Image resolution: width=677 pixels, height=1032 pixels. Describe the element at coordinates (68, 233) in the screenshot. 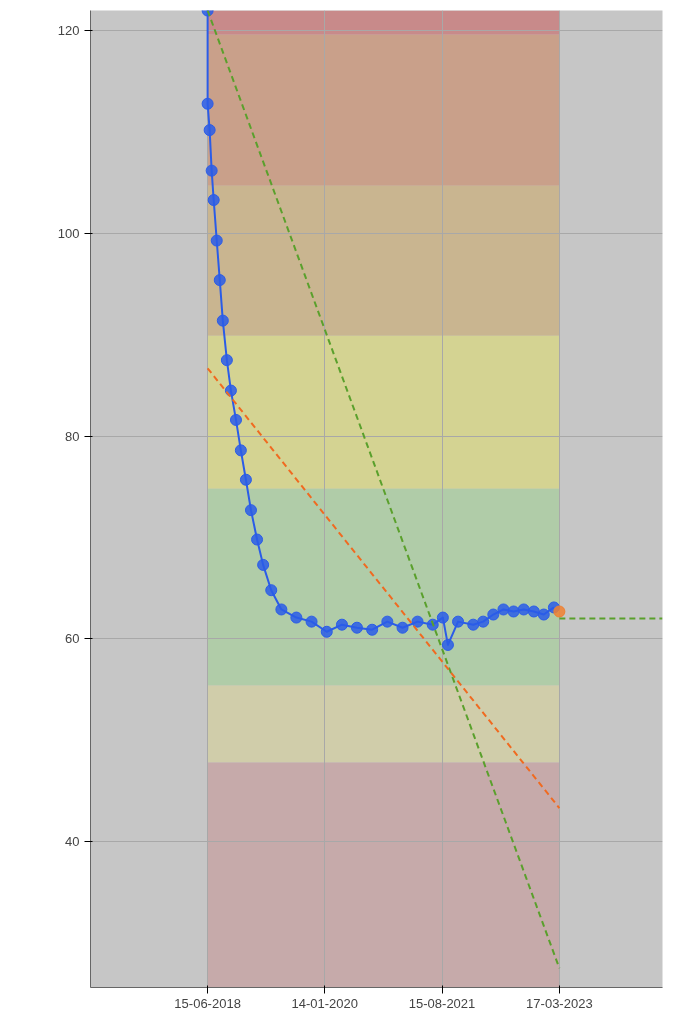

I see `y-tick-label: 100` at that location.